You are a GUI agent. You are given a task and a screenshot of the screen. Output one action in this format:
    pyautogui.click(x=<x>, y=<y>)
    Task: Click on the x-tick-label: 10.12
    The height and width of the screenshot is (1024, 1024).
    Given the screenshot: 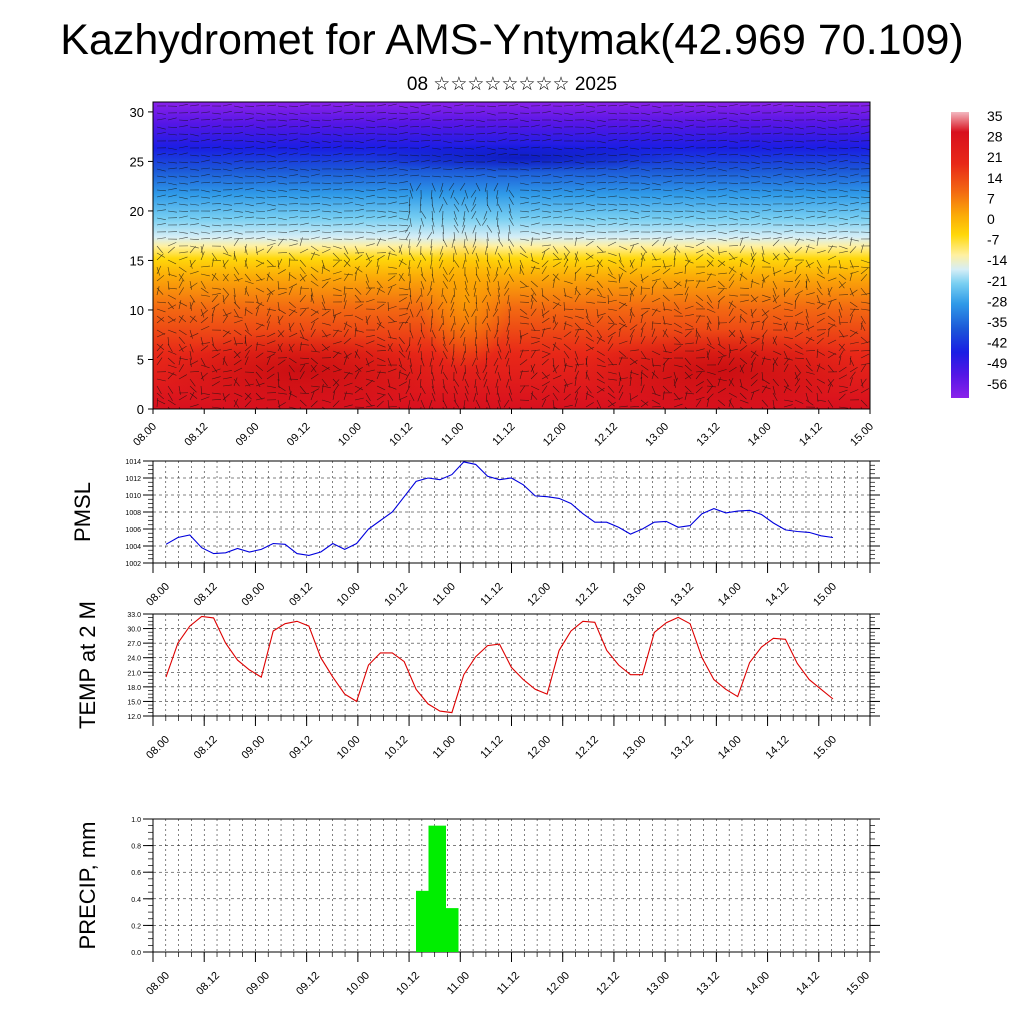 What is the action you would take?
    pyautogui.click(x=401, y=435)
    